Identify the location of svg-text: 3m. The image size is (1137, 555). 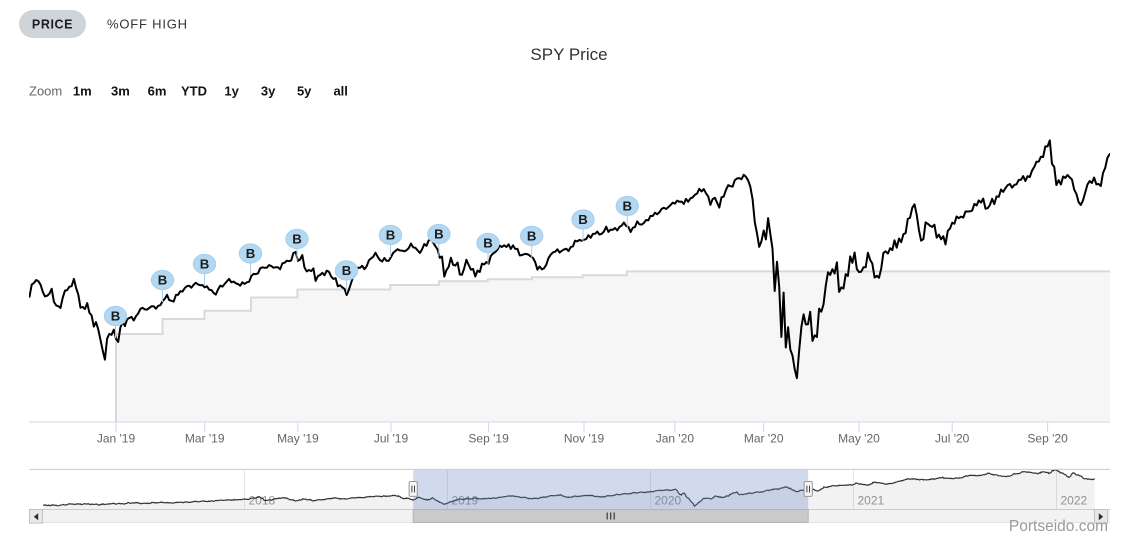
(120, 91).